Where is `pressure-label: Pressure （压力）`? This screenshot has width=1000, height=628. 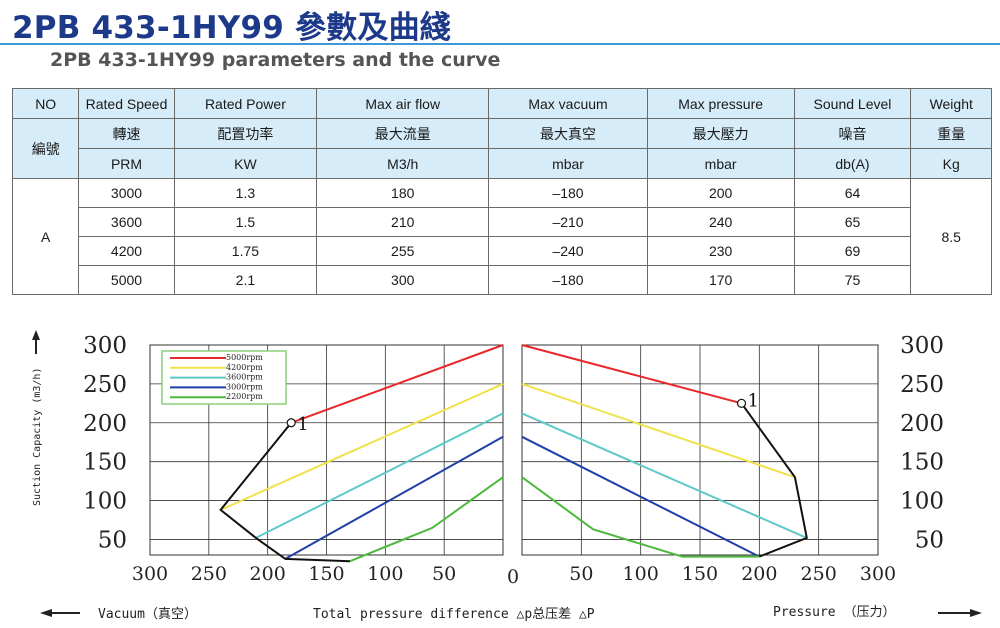 pressure-label: Pressure （压力） is located at coordinates (834, 612).